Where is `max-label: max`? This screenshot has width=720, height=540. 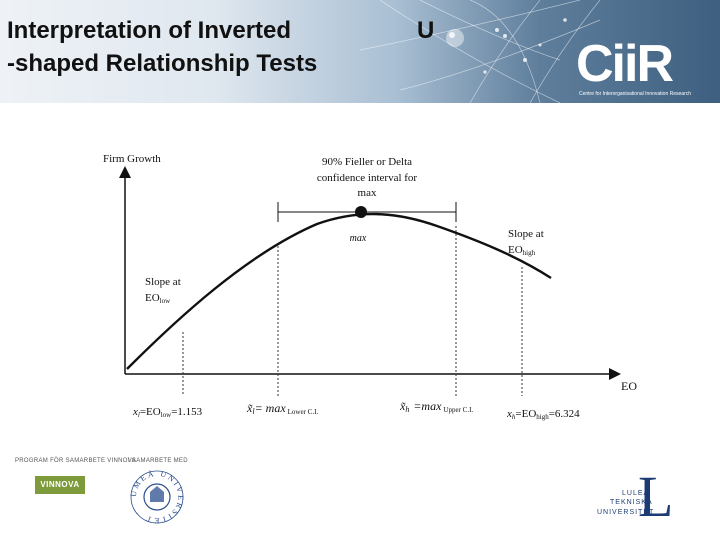
max-label: max is located at coordinates (358, 238).